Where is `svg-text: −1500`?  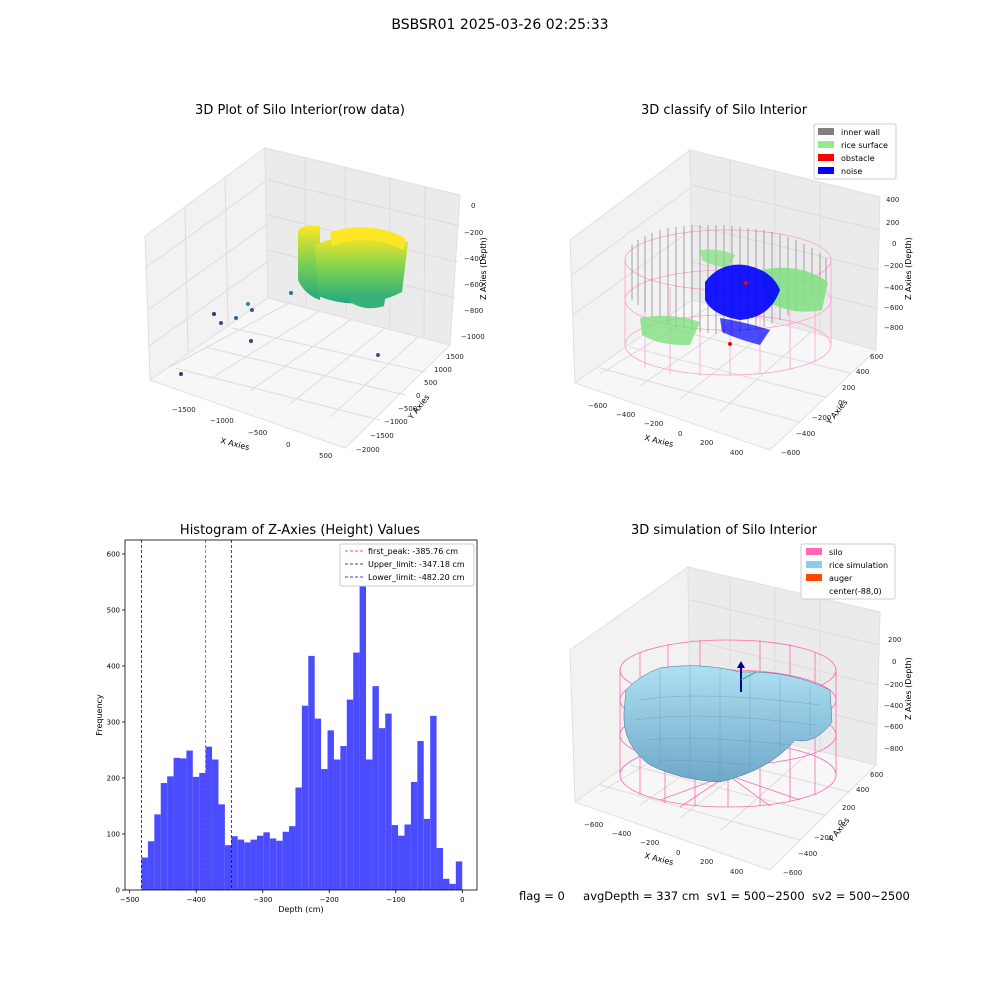 svg-text: −1500 is located at coordinates (184, 410).